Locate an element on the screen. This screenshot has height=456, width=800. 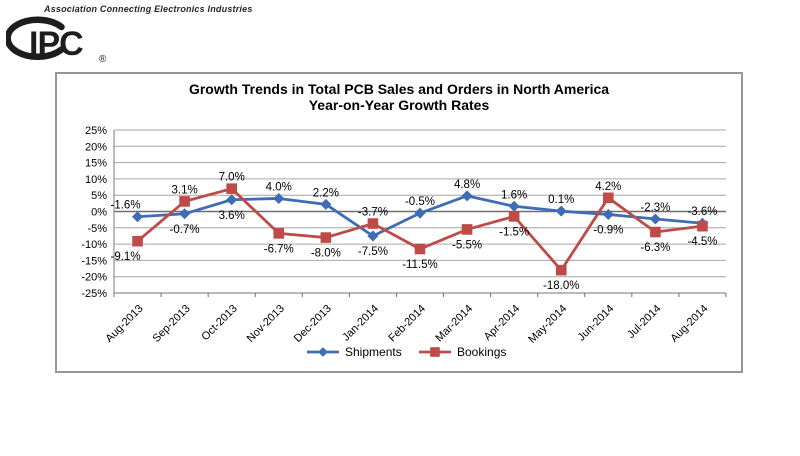
legend-marker-bookings-icon is located at coordinates (435, 352).